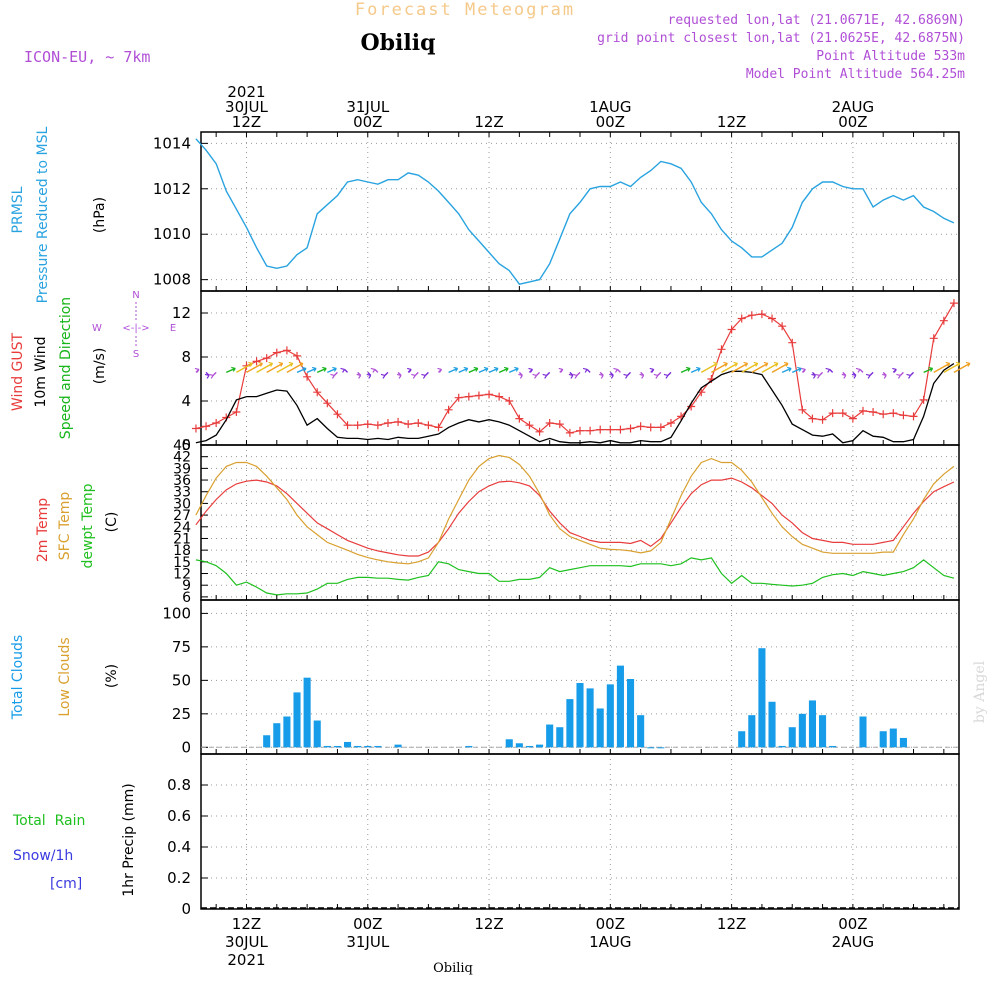 Image resolution: width=1000 pixels, height=1000 pixels. I want to click on wind-direction-label: Speed and Direction, so click(66, 368).